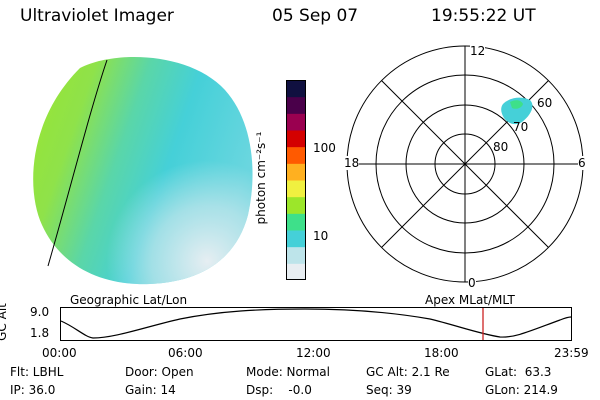 Image resolution: width=600 pixels, height=400 pixels. What do you see at coordinates (185, 353) in the screenshot?
I see `time-tick-0600: 06:00` at bounding box center [185, 353].